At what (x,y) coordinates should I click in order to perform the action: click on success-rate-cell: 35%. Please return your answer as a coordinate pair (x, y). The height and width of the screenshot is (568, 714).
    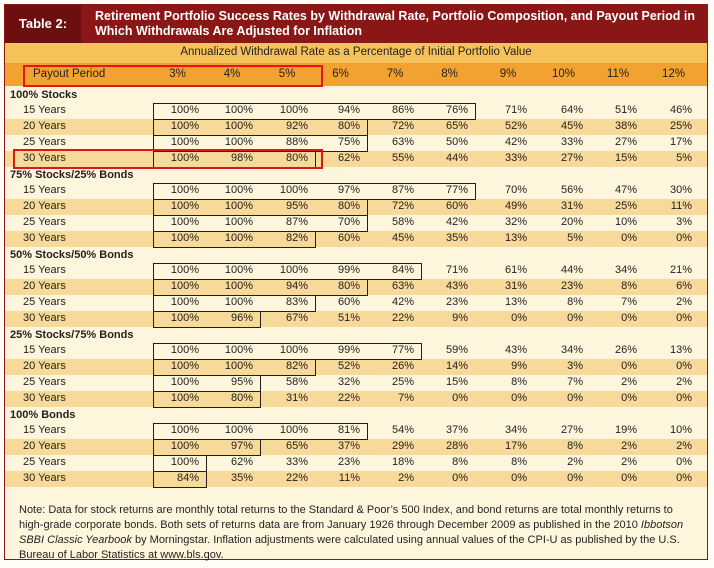
    Looking at the image, I should click on (241, 478).